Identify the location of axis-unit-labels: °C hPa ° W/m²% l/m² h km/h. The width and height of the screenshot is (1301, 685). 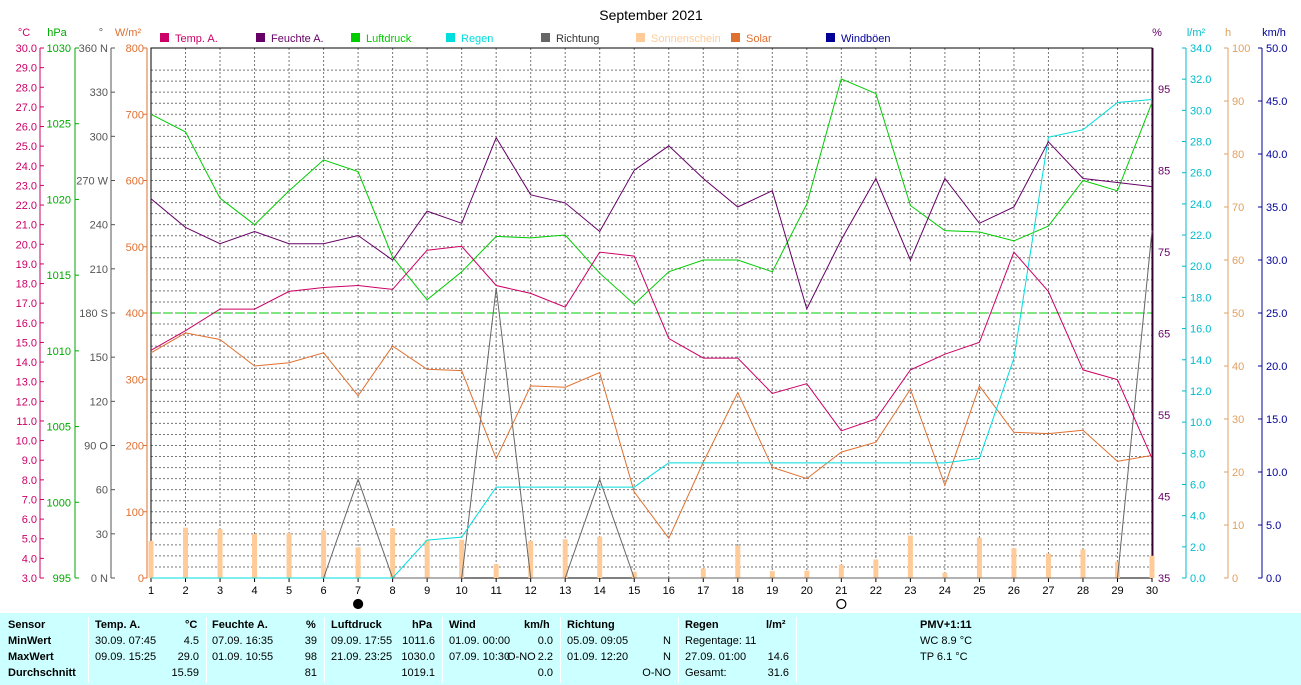
(652, 33).